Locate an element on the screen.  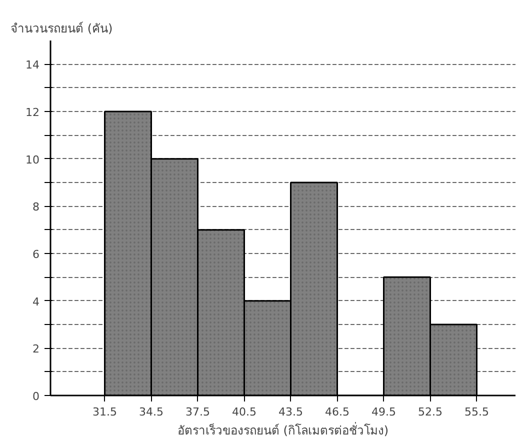
y-tick-label: 14 is located at coordinates (33, 65).